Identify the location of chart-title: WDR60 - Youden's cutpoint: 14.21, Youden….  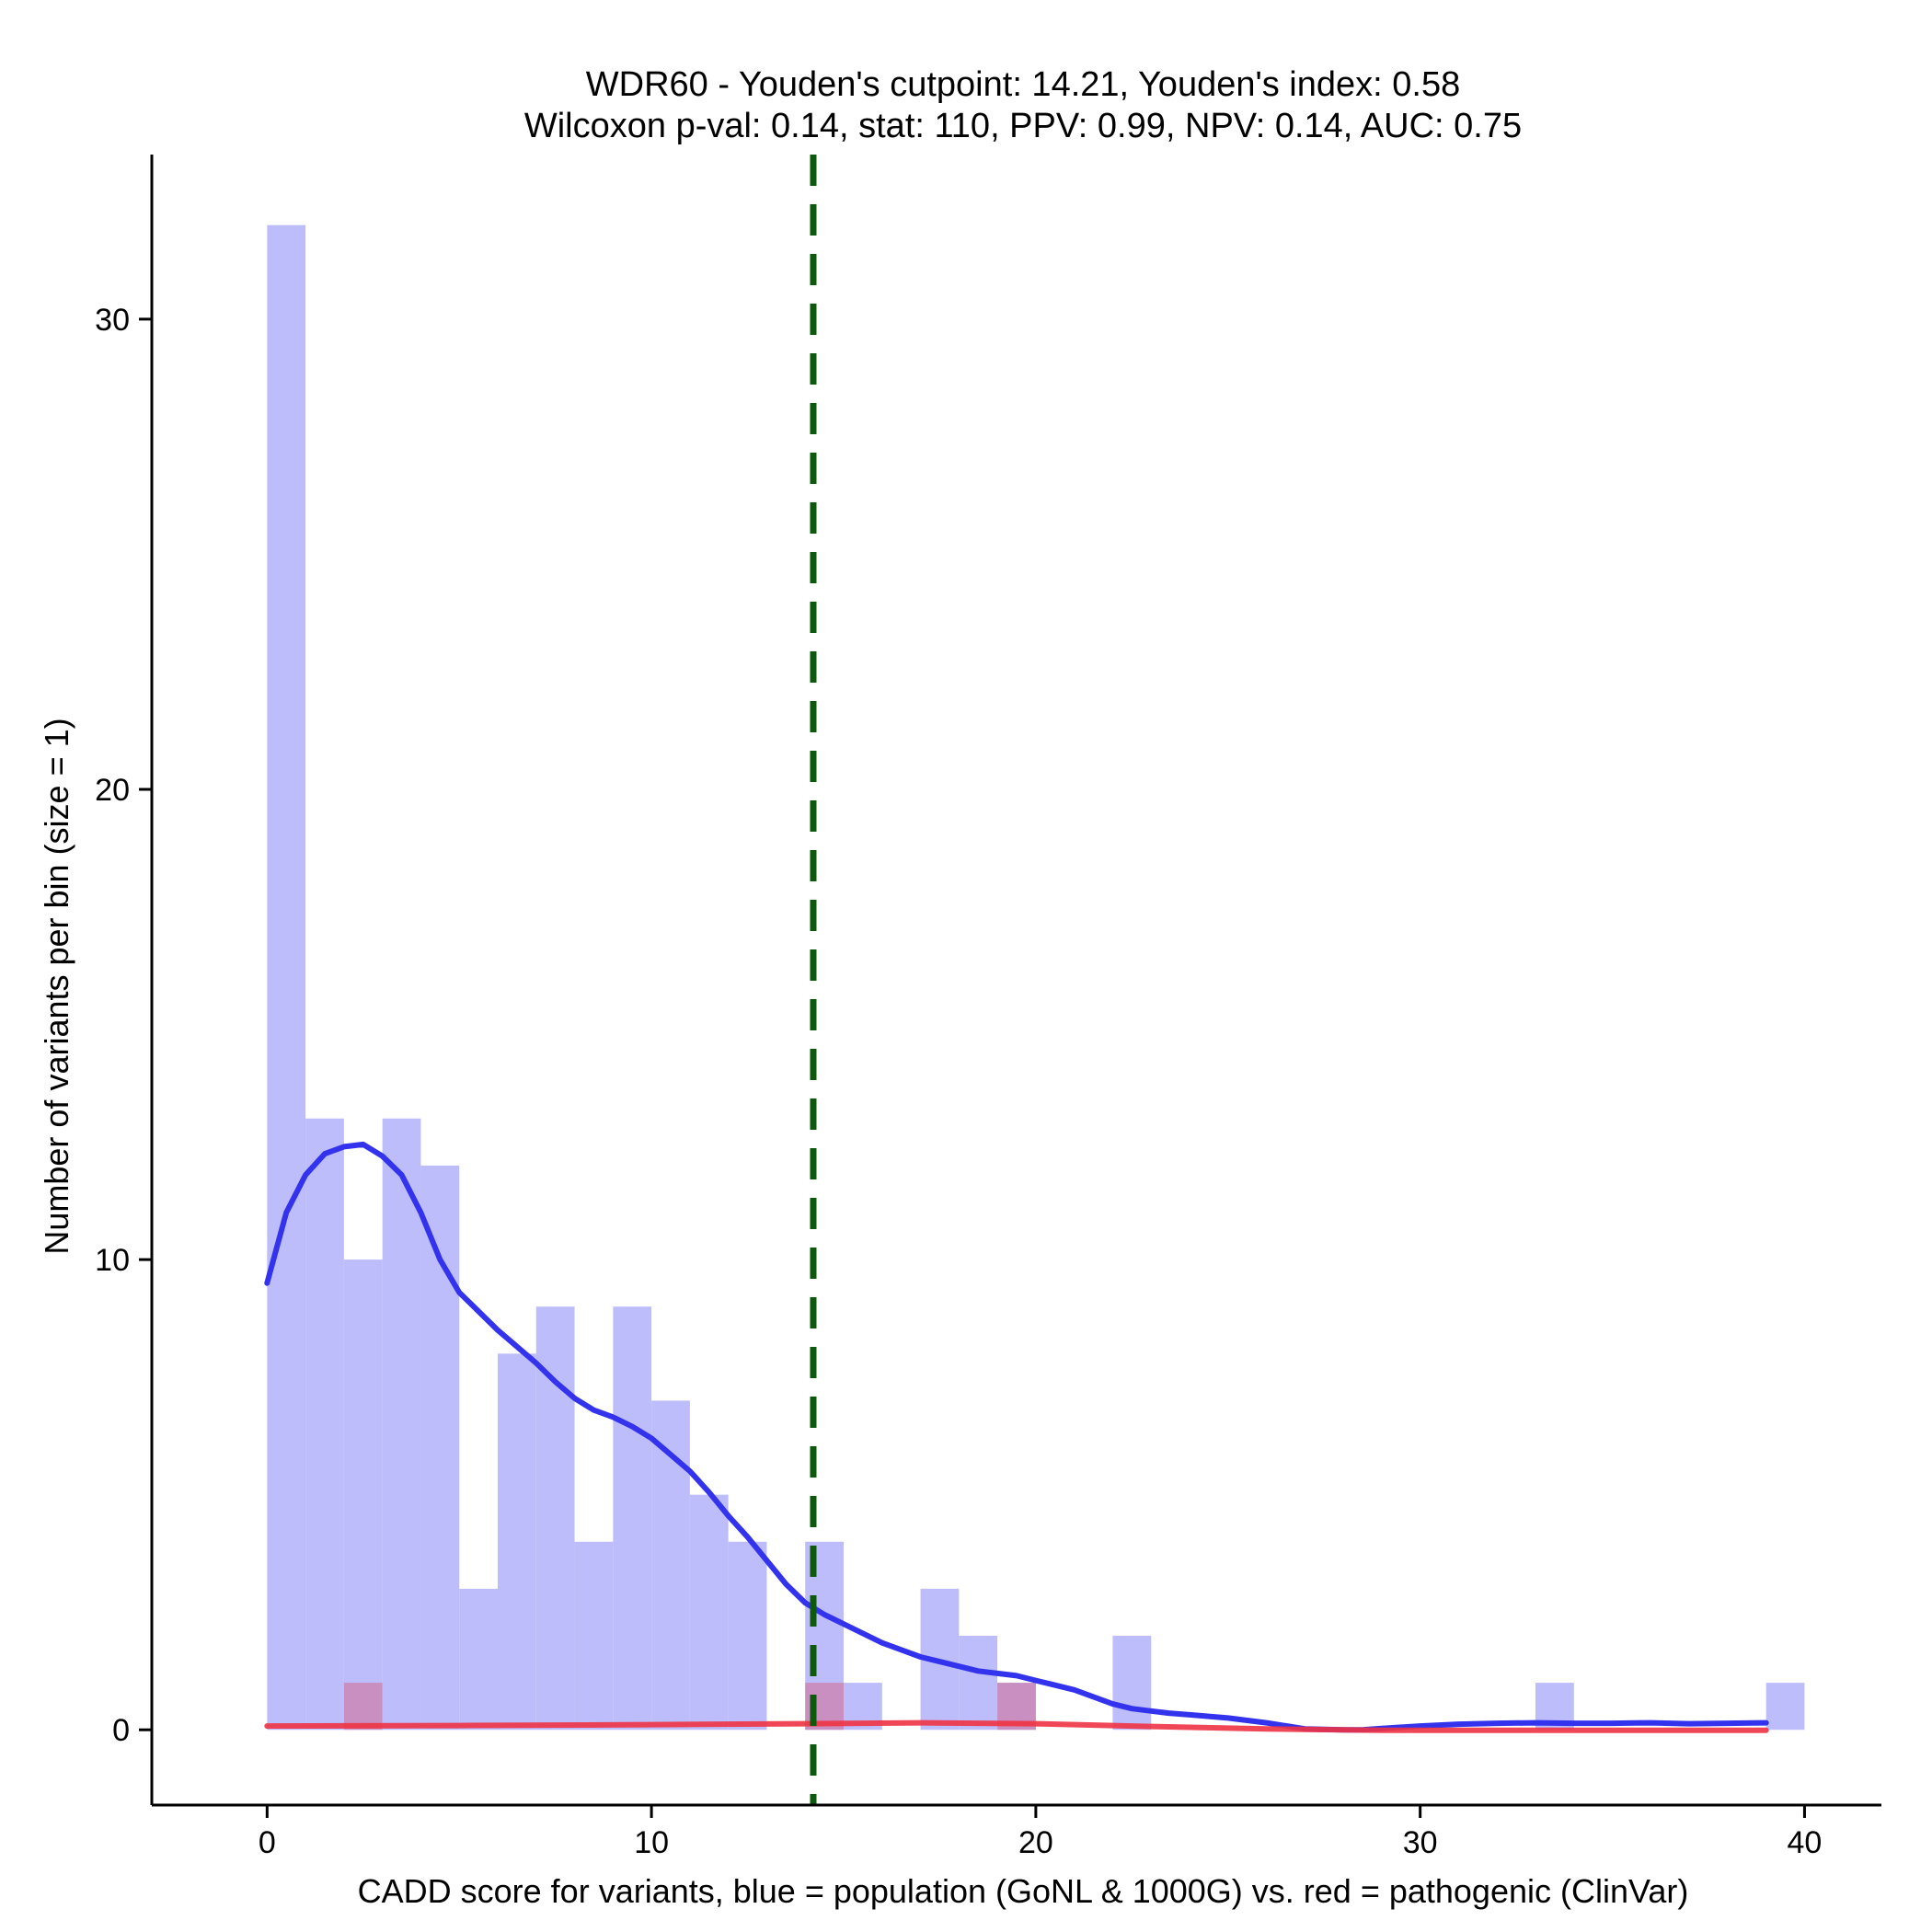
(1023, 84).